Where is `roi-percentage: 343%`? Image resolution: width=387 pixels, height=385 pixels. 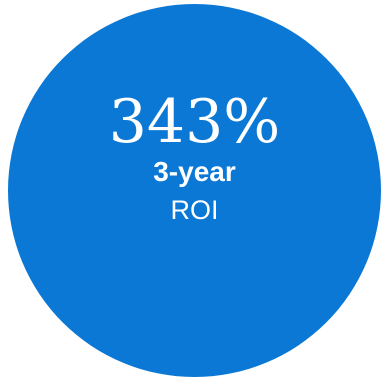
roi-percentage: 343% is located at coordinates (194, 122).